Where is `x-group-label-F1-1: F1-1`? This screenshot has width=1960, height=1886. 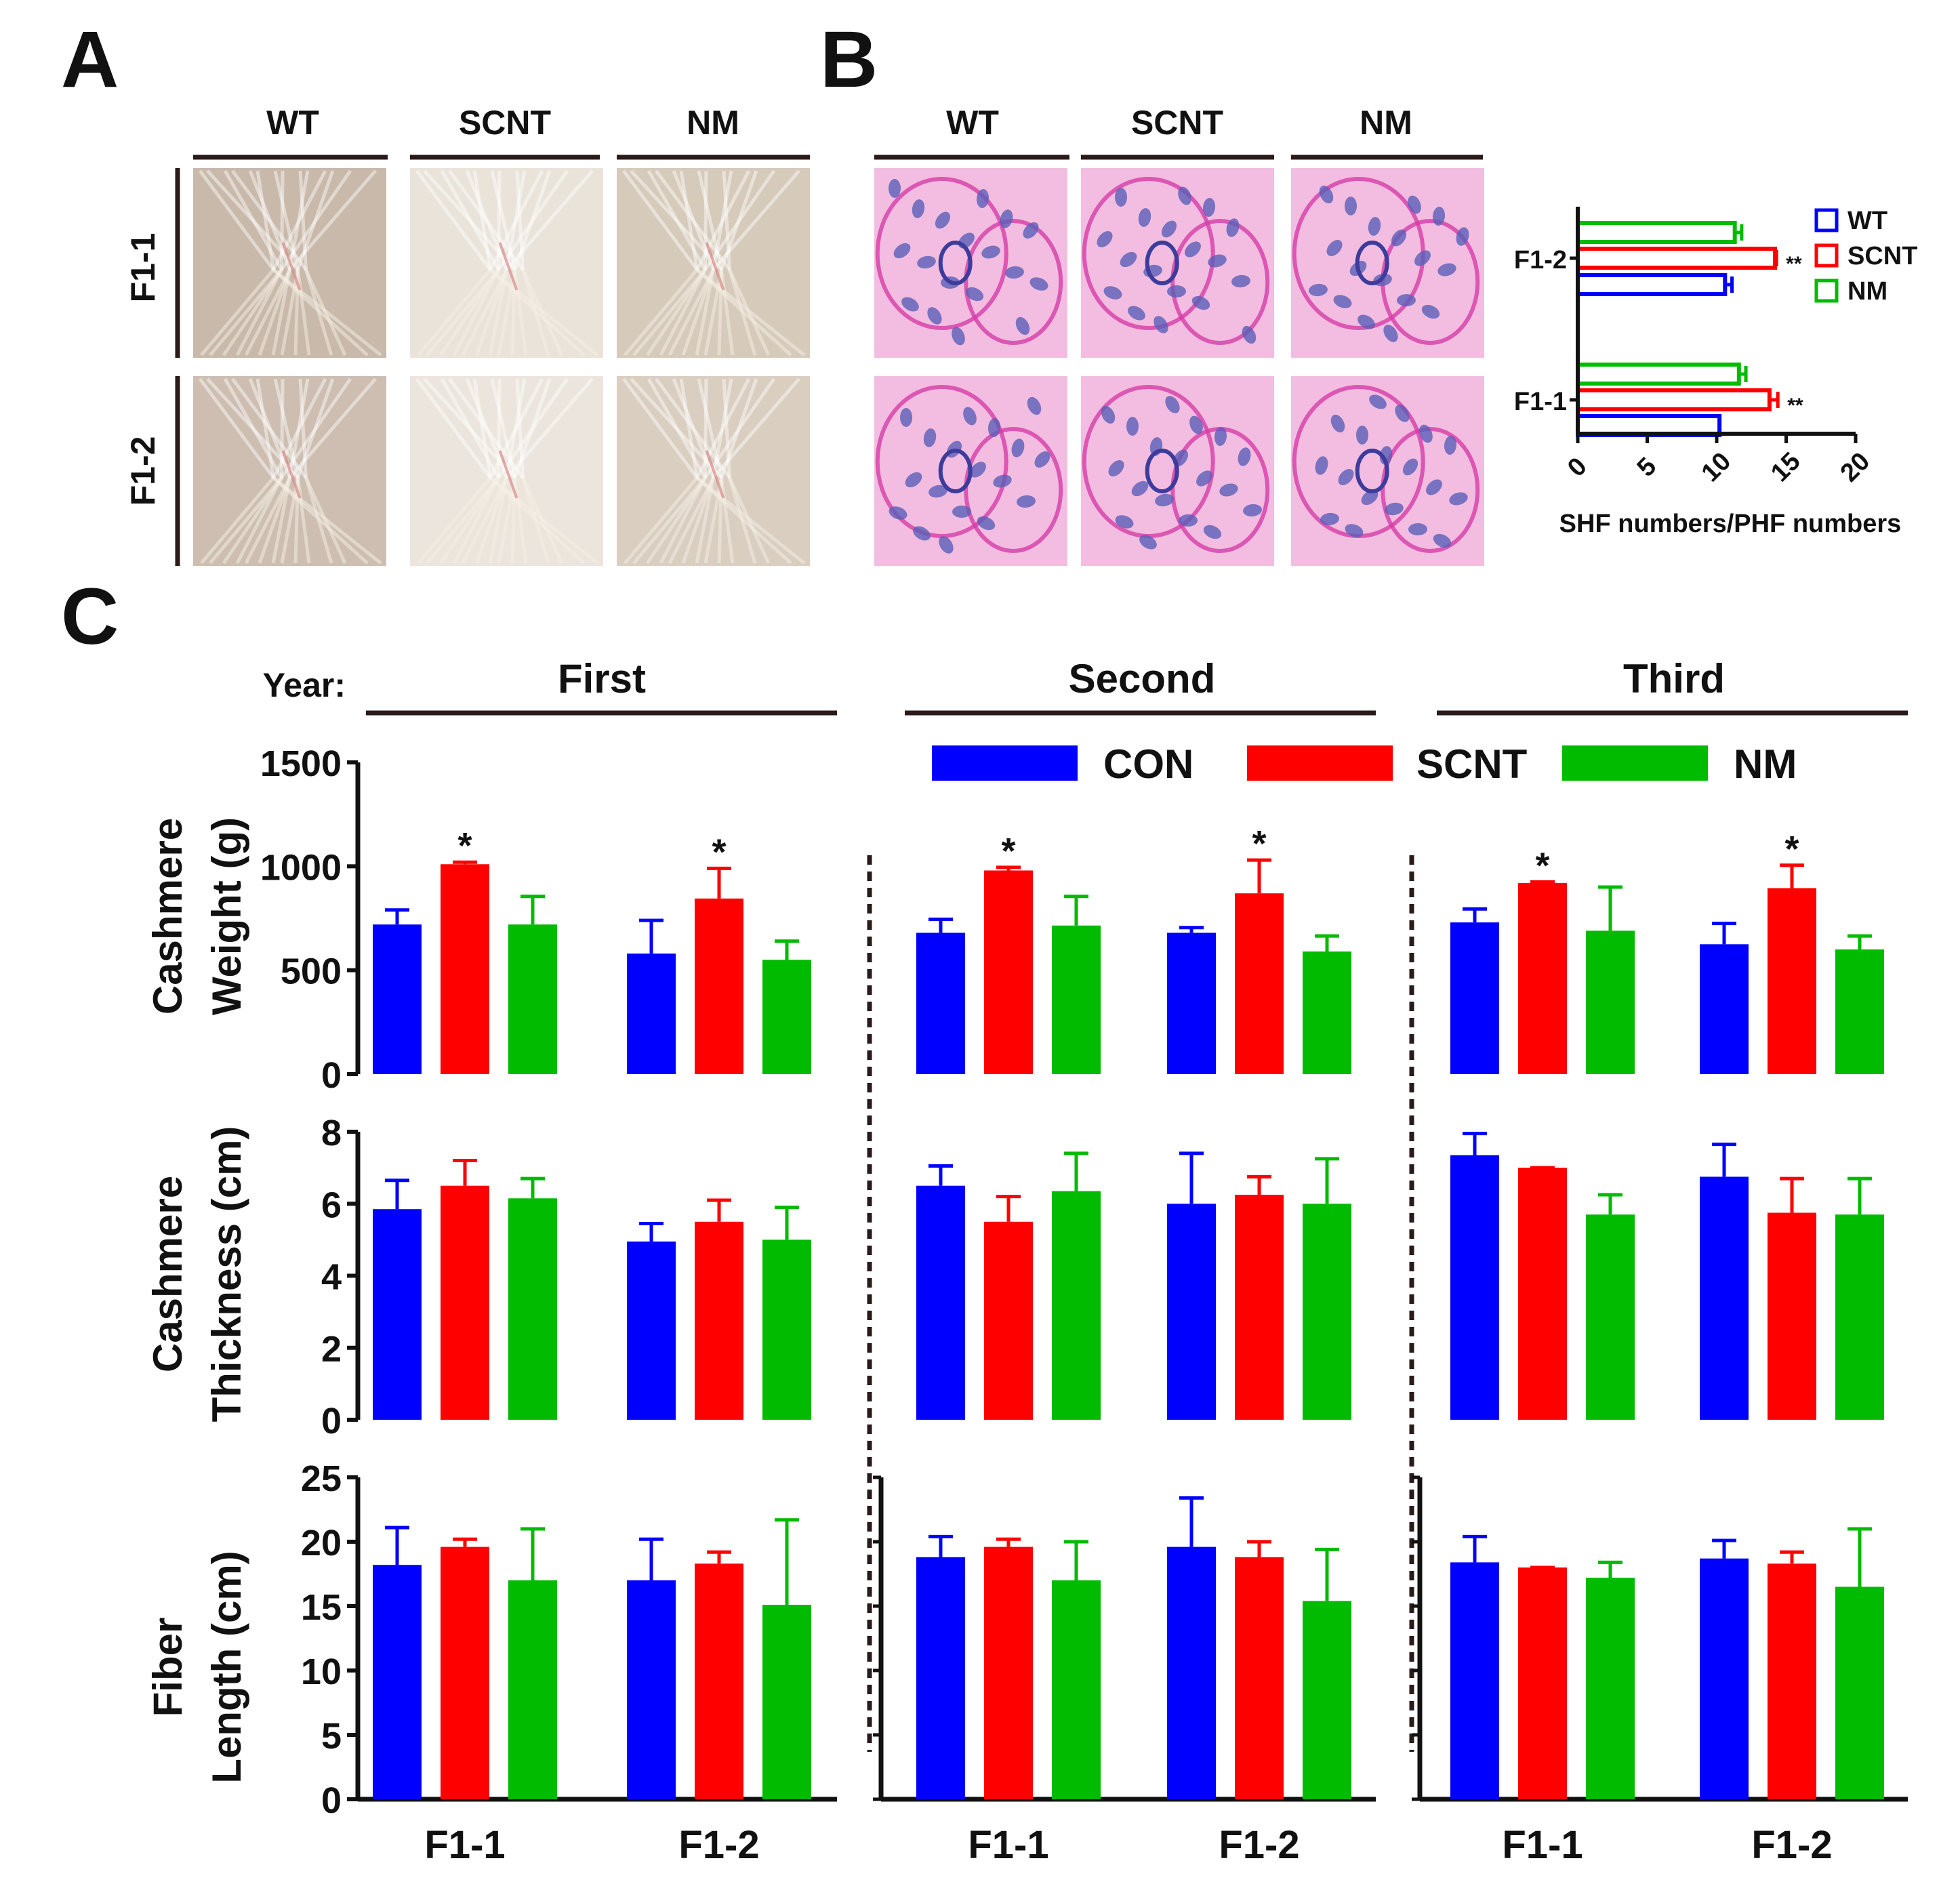 x-group-label-F1-1: F1-1 is located at coordinates (1008, 1845).